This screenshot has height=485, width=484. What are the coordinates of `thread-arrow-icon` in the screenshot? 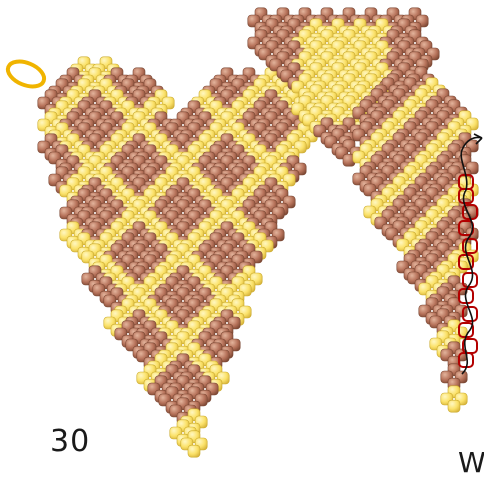 It's located at (471, 255).